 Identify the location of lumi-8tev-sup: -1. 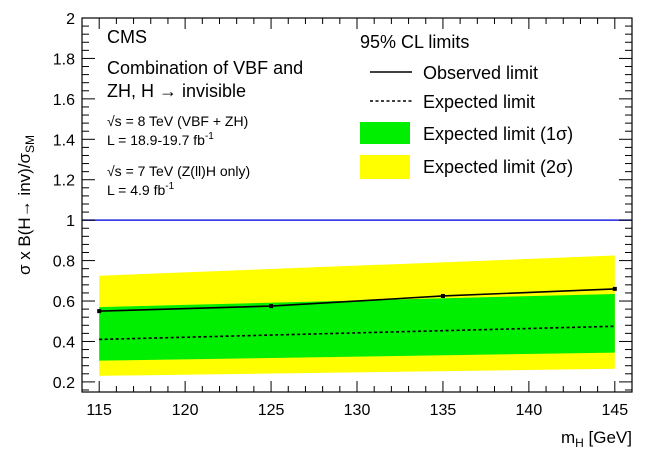
(209, 136).